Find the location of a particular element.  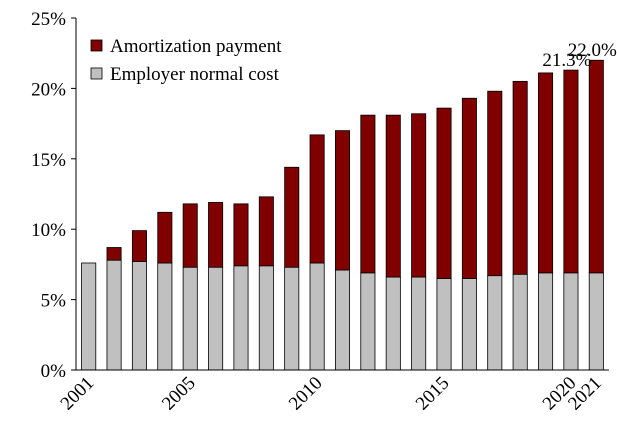

y-tick-label: 10% is located at coordinates (48, 230).